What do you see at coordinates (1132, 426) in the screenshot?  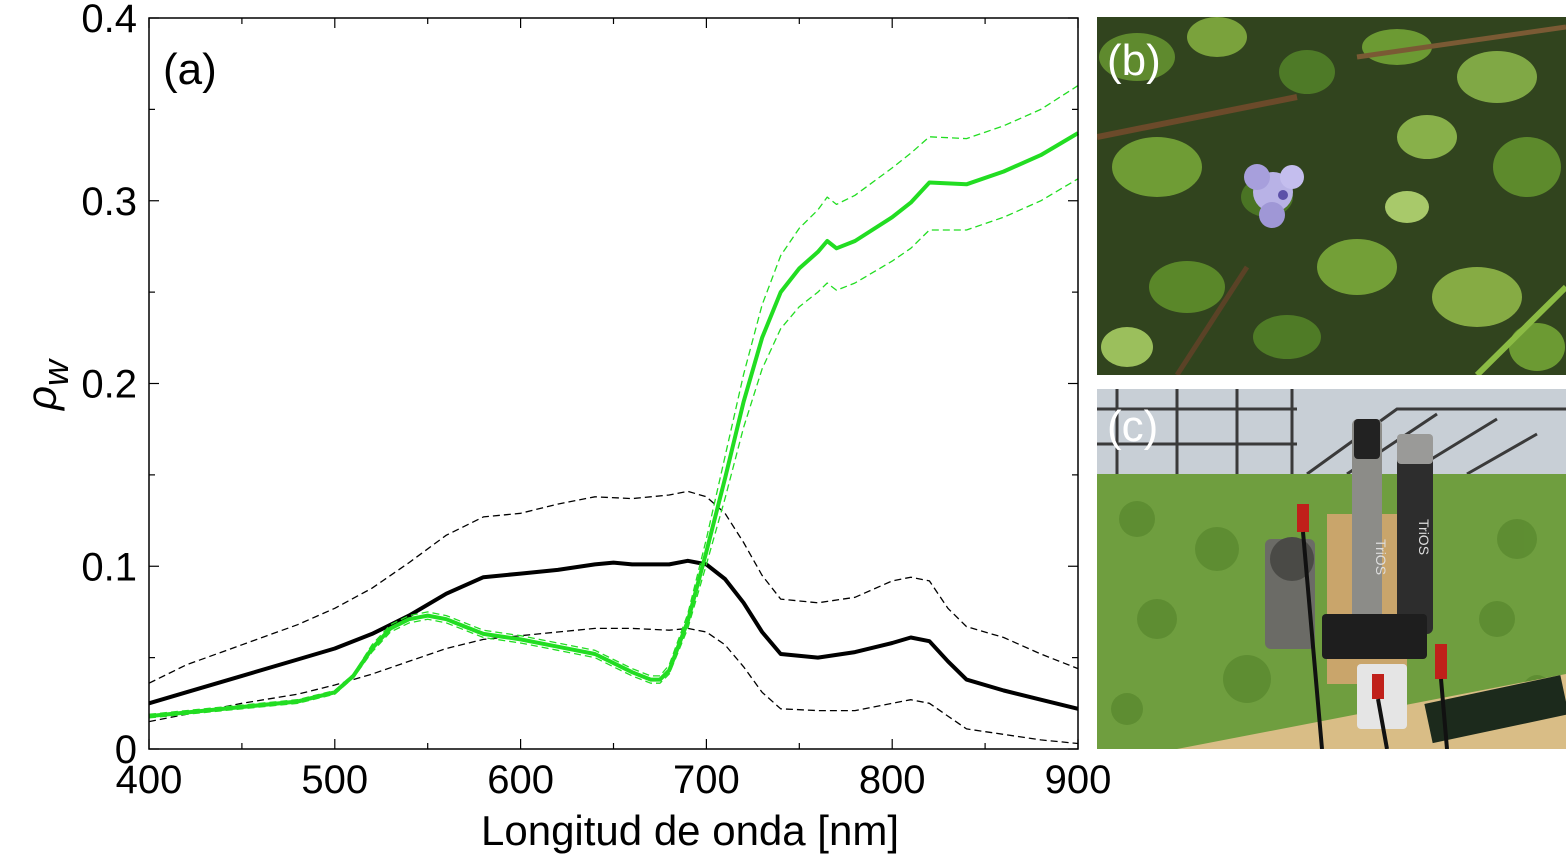 I see `panel-label-c: (c)` at bounding box center [1132, 426].